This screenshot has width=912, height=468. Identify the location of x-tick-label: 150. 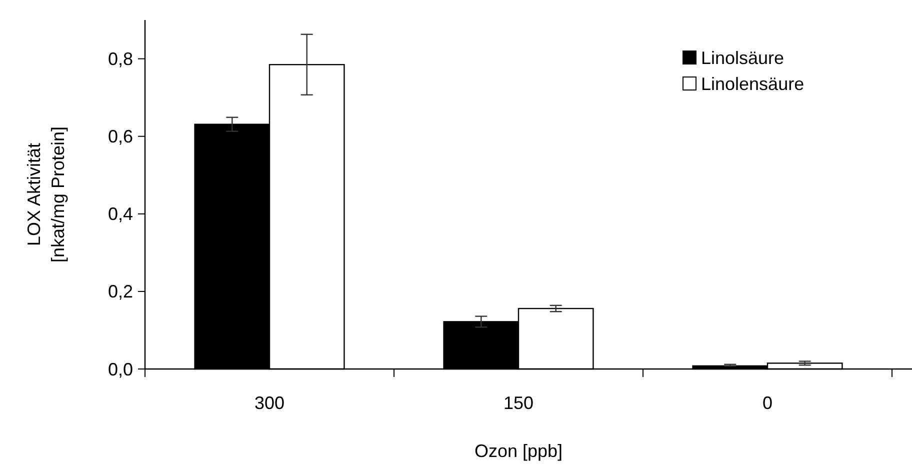
(518, 403).